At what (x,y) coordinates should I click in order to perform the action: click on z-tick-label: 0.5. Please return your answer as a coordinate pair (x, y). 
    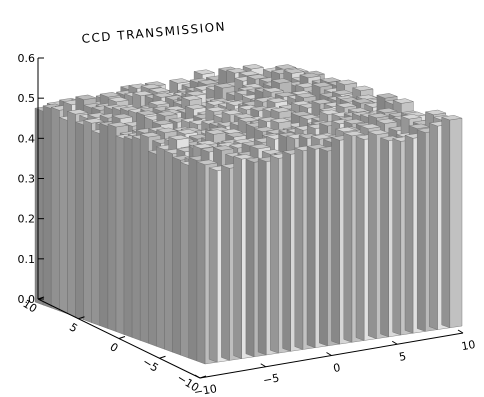
    Looking at the image, I should click on (27, 98).